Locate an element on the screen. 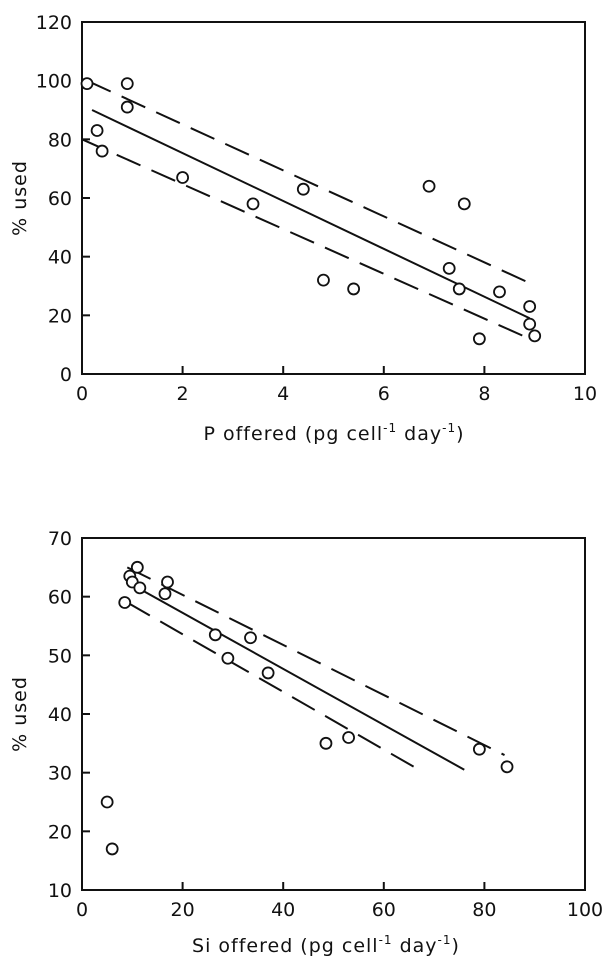 This screenshot has height=962, width=613. x-tick-label: 10 is located at coordinates (585, 394).